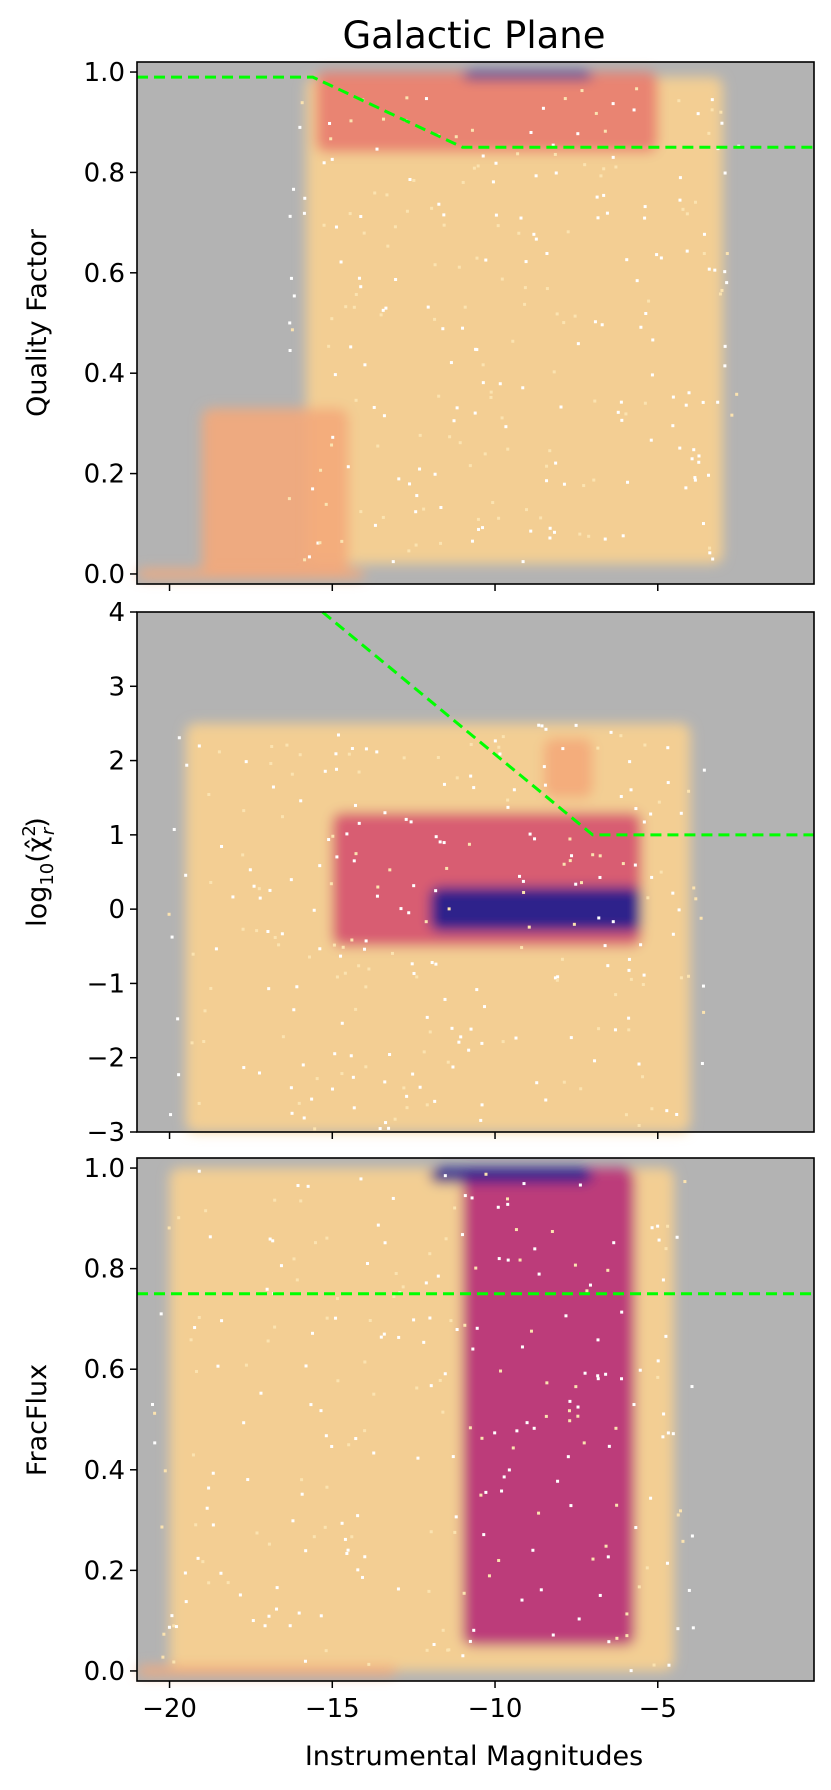  Describe the element at coordinates (104, 475) in the screenshot. I see `y-tick-label: 0.2` at that location.